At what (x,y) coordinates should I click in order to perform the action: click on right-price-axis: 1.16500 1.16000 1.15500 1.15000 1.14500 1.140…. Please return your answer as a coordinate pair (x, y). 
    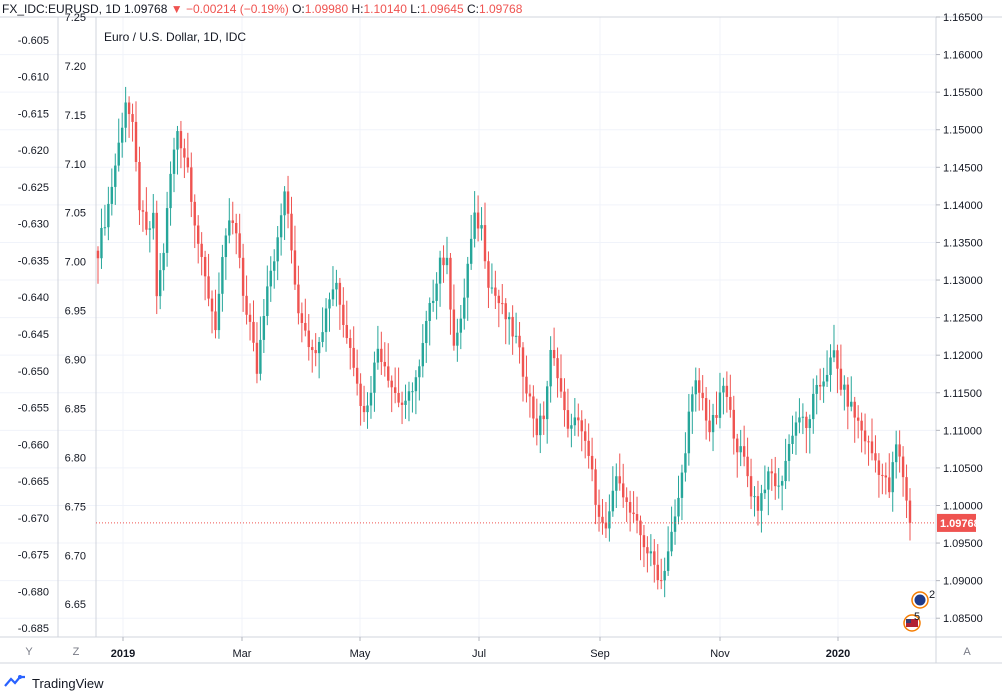
    Looking at the image, I should click on (959, 318).